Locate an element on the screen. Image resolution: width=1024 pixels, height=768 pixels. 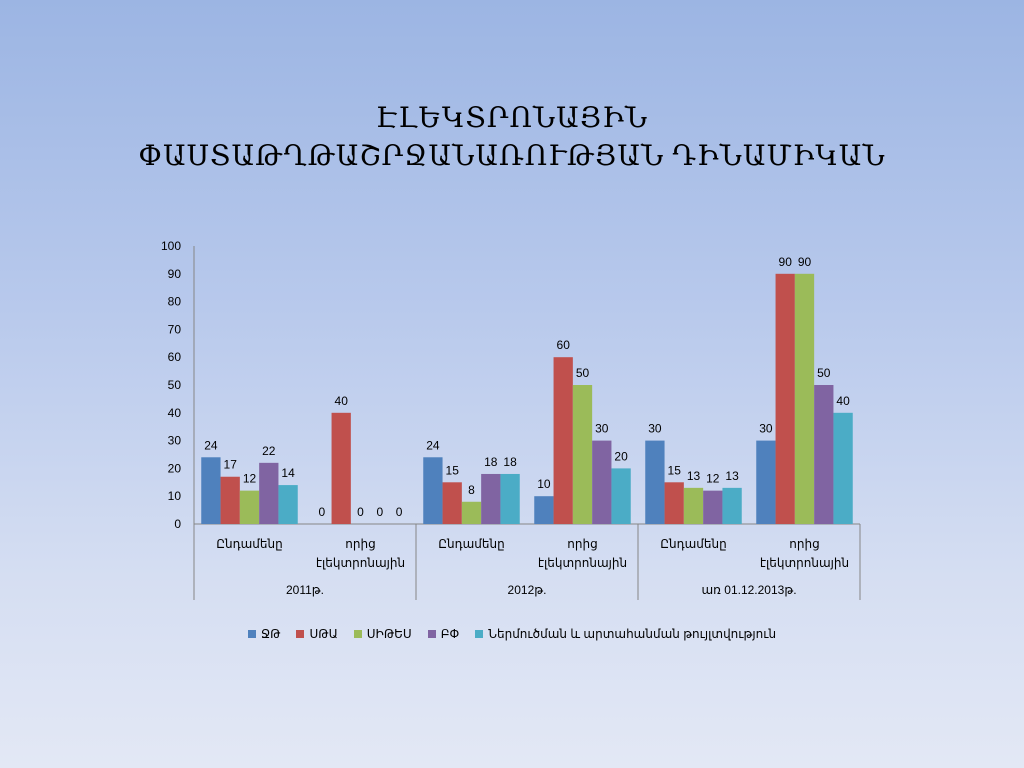
legend-label: ՋԹ is located at coordinates (270, 634).